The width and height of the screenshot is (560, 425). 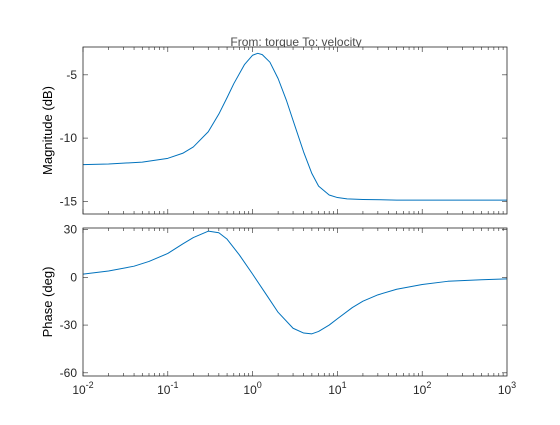 I want to click on phase-y-tick-label: -60, so click(x=69, y=373).